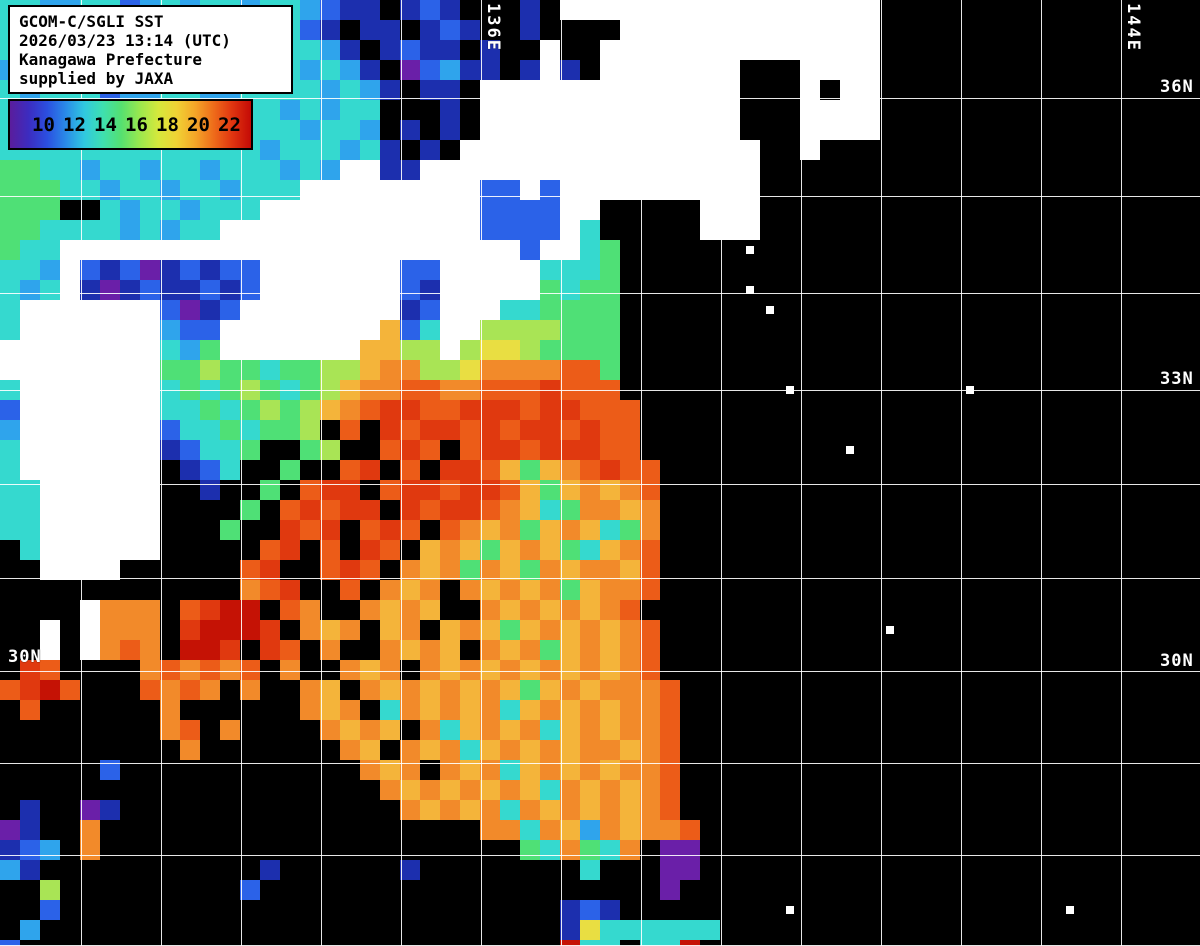  Describe the element at coordinates (1177, 379) in the screenshot. I see `lat-label-33n: 33N` at that location.